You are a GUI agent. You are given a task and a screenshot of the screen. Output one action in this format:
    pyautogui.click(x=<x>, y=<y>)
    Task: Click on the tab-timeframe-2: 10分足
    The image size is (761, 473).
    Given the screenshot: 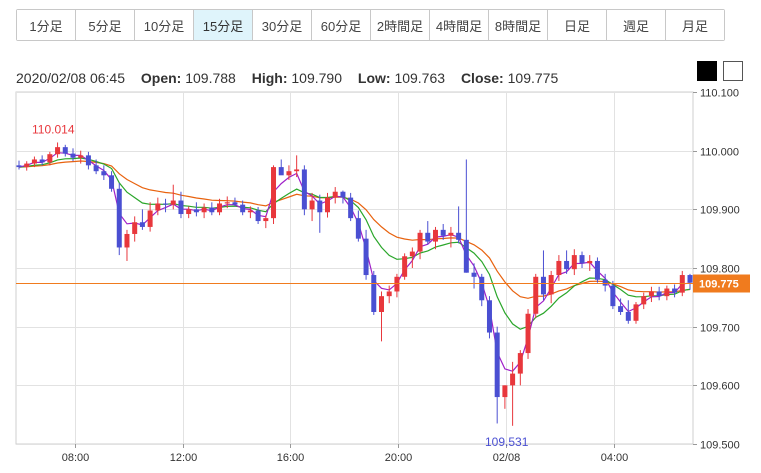 What is the action you would take?
    pyautogui.click(x=164, y=25)
    